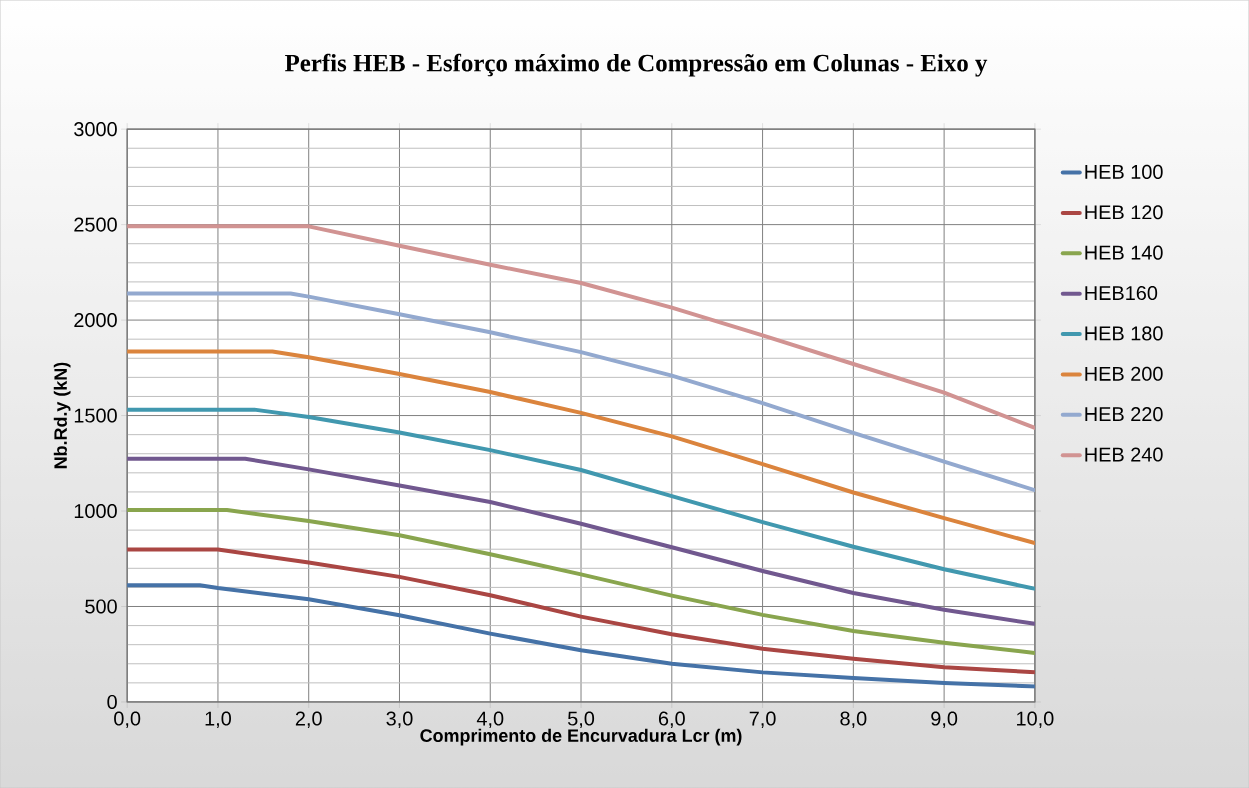 Image resolution: width=1249 pixels, height=788 pixels. I want to click on x-tick-label: 9,0, so click(944, 719).